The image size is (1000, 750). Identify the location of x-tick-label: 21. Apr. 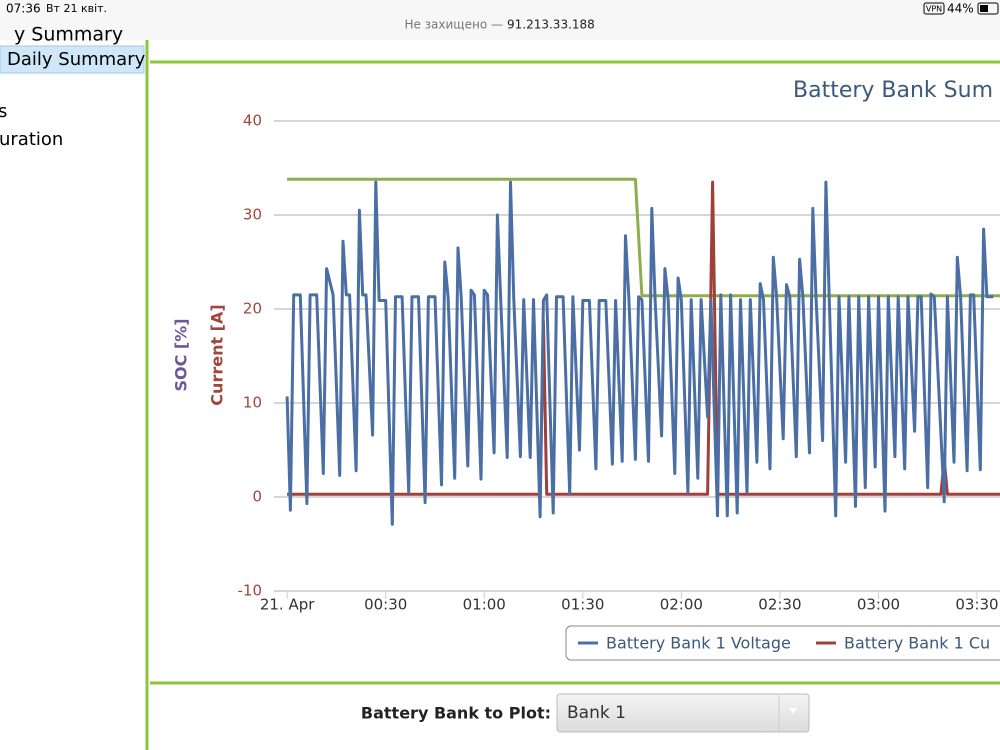
(287, 605).